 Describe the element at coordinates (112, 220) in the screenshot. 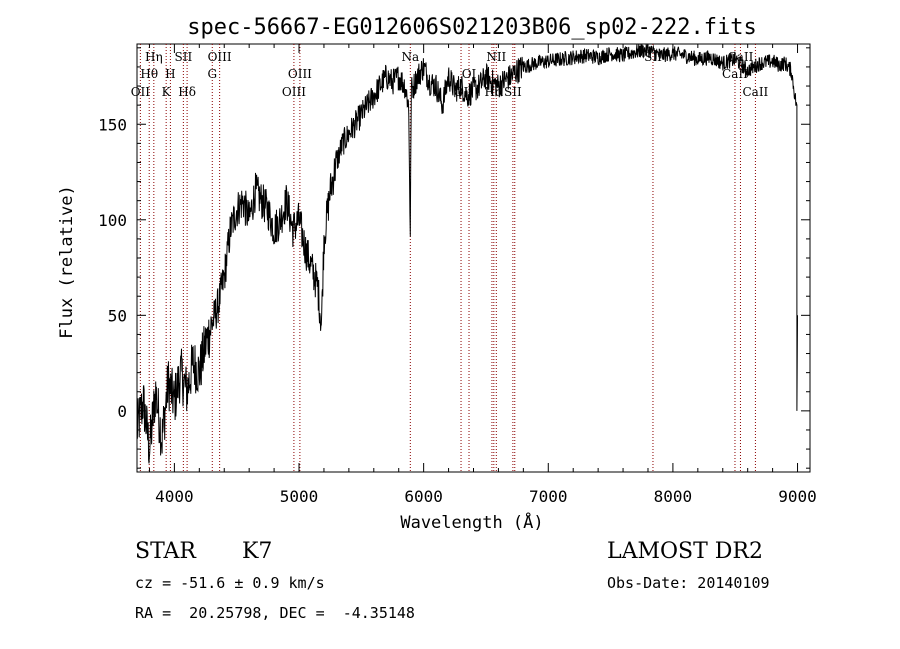

I see `y-tick-label: 100` at that location.